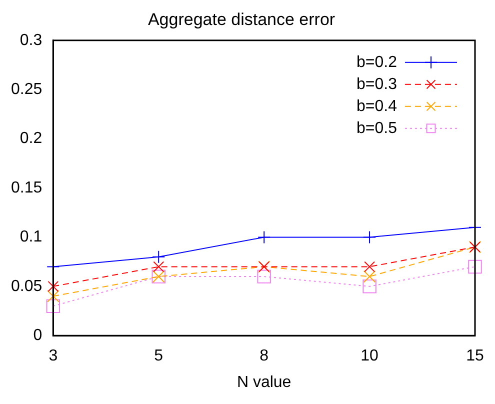 This screenshot has width=495, height=404. I want to click on x-tick-label: 8, so click(264, 356).